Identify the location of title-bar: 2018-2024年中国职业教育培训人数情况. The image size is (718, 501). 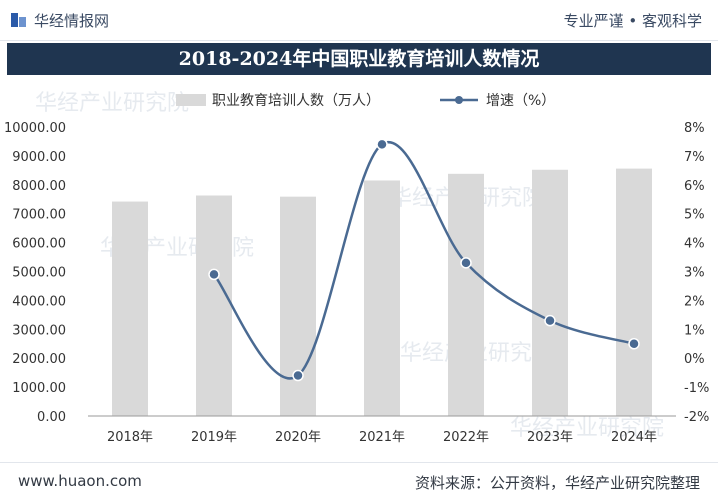
(359, 59).